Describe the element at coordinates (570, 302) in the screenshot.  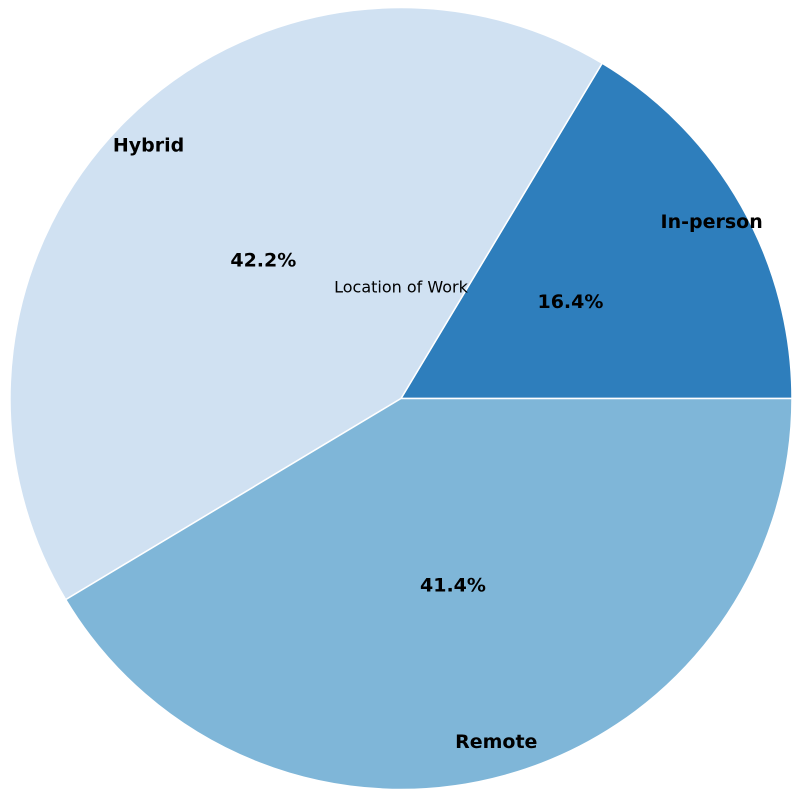
I see `slice-percentage: 16.4%` at that location.